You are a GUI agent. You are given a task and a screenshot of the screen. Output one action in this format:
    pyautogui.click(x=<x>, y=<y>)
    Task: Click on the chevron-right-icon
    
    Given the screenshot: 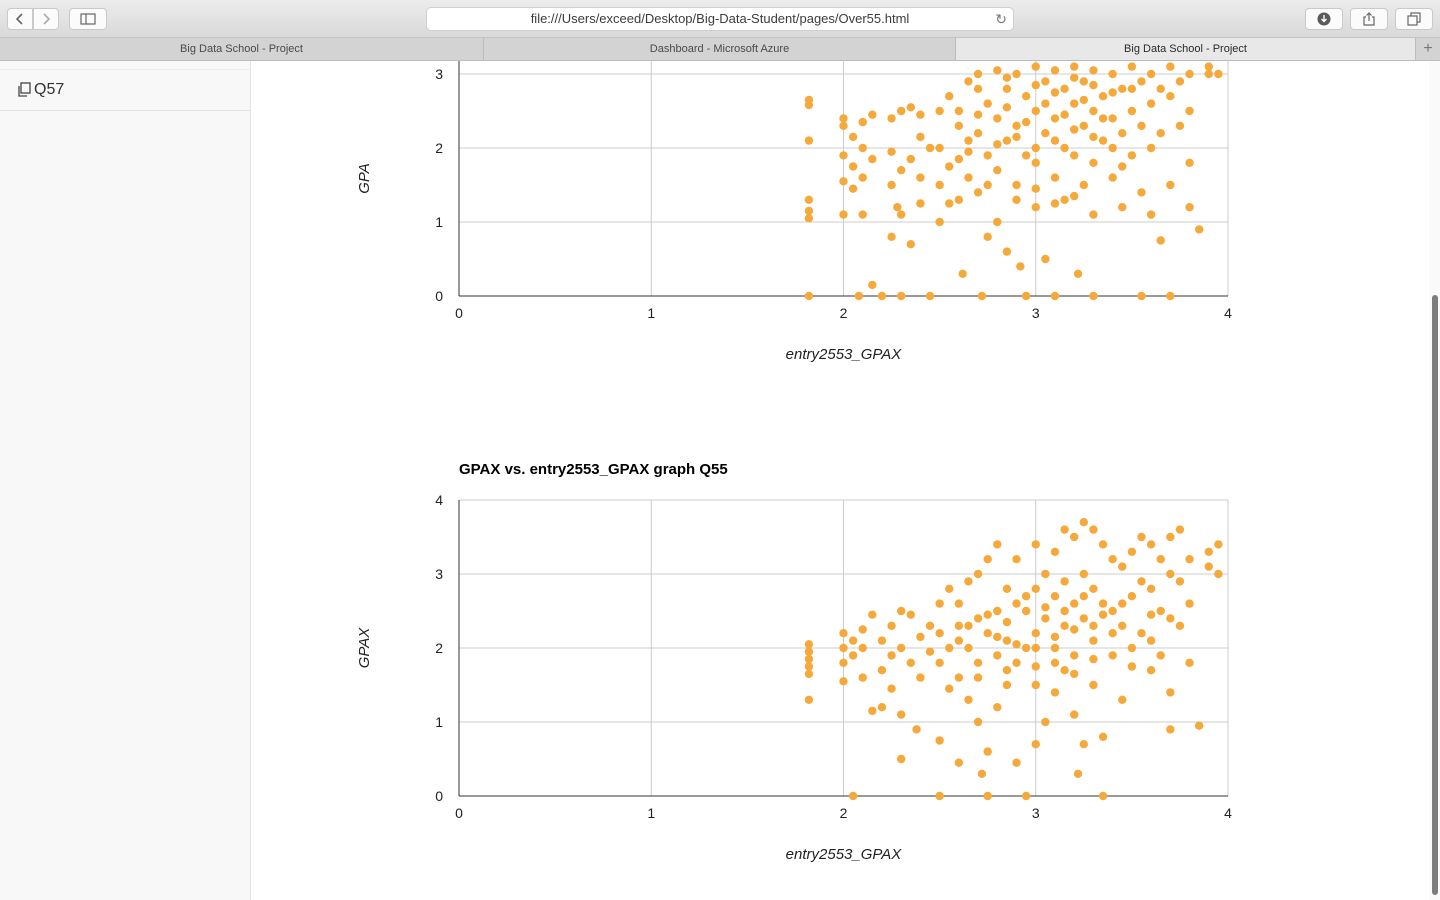 What is the action you would take?
    pyautogui.click(x=47, y=19)
    